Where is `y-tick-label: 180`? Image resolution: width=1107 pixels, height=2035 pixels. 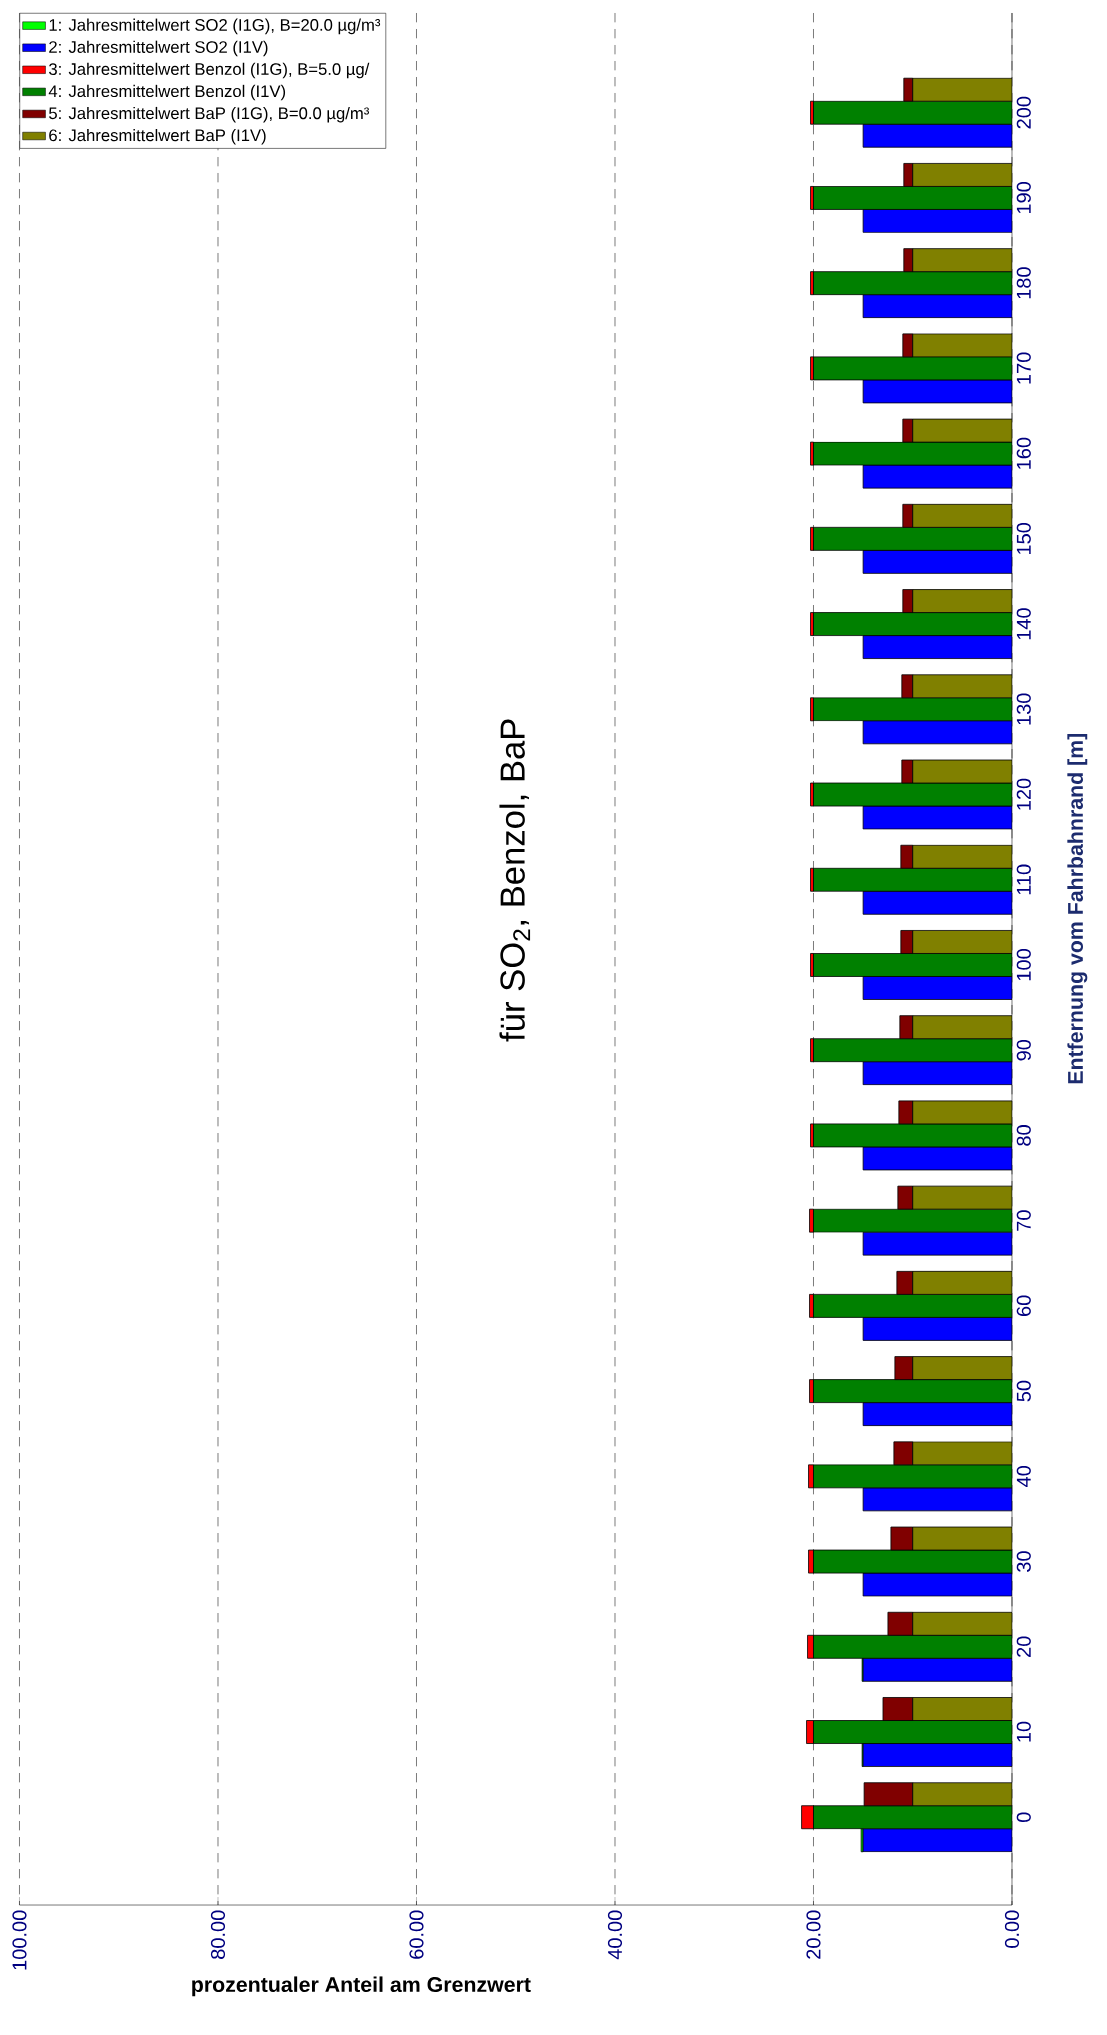
y-tick-label: 180 is located at coordinates (1023, 283).